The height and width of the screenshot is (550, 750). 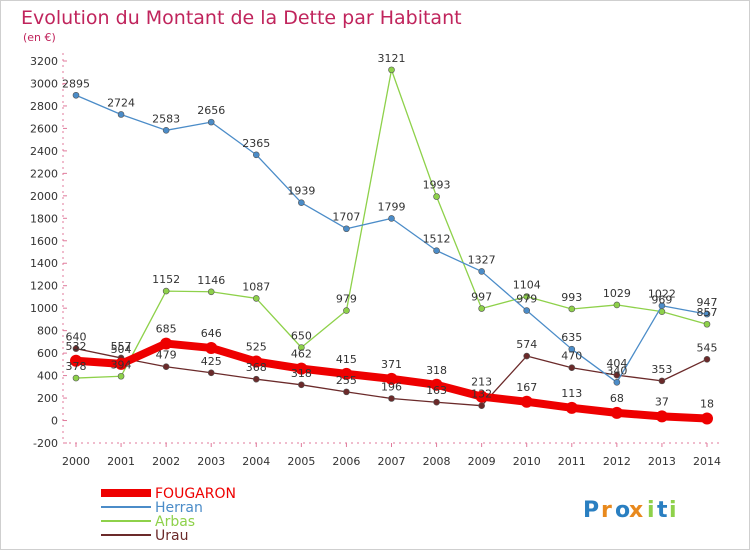 What do you see at coordinates (121, 346) in the screenshot?
I see `data-label-urau: 557` at bounding box center [121, 346].